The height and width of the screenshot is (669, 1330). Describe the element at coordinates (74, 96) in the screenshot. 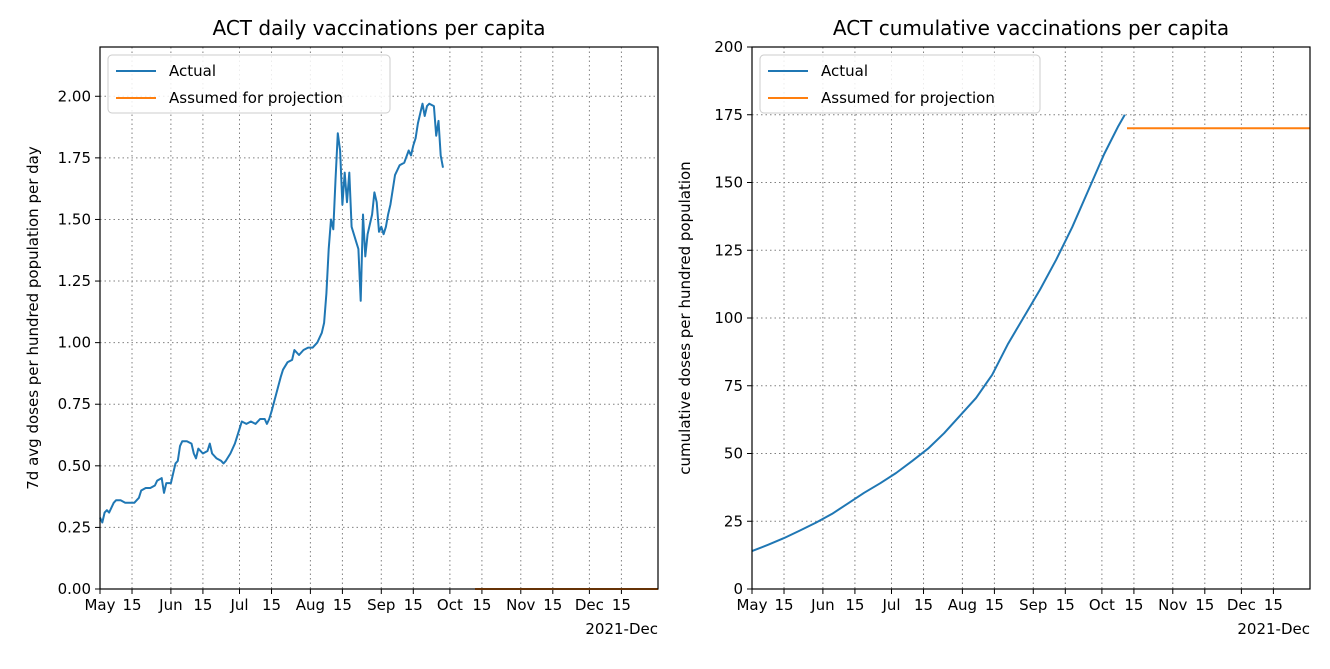

I see `y-tick-label: 2.00` at that location.